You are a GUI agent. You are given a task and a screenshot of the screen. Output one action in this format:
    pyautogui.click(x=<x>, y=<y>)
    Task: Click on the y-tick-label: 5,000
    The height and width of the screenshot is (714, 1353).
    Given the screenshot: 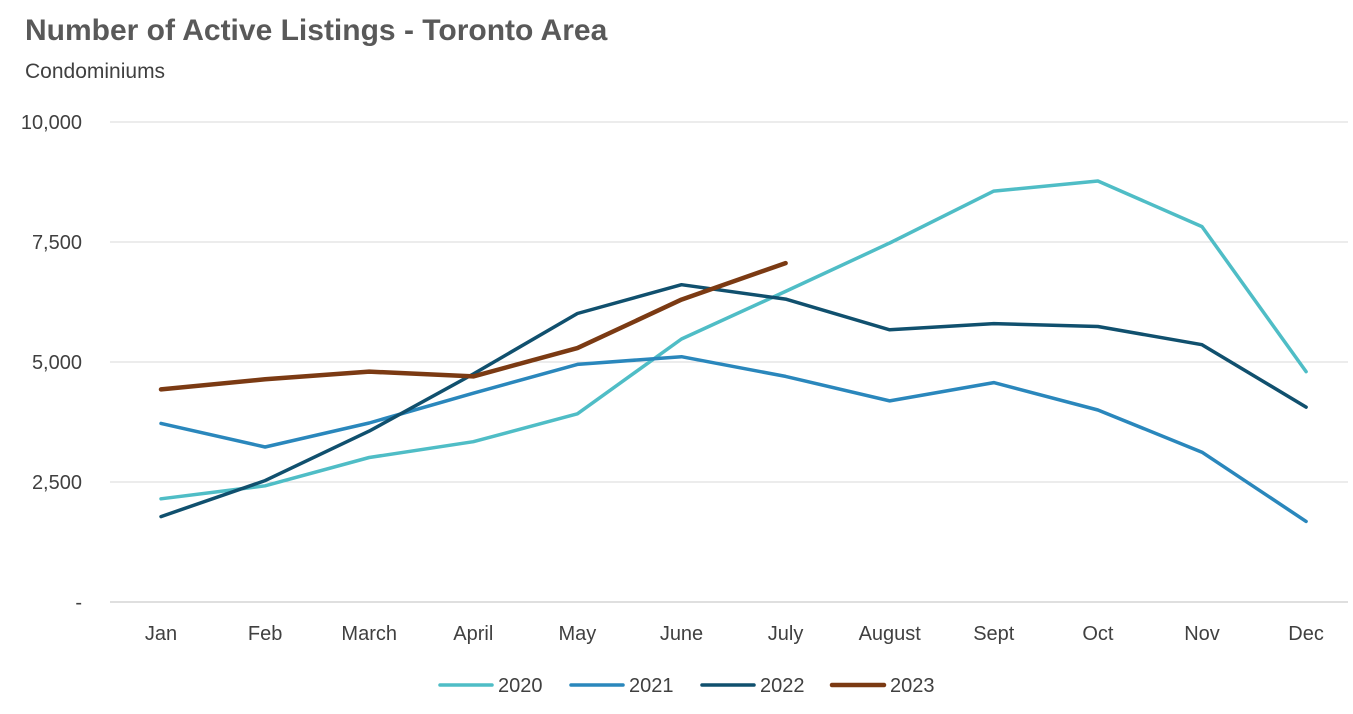 What is the action you would take?
    pyautogui.click(x=57, y=363)
    